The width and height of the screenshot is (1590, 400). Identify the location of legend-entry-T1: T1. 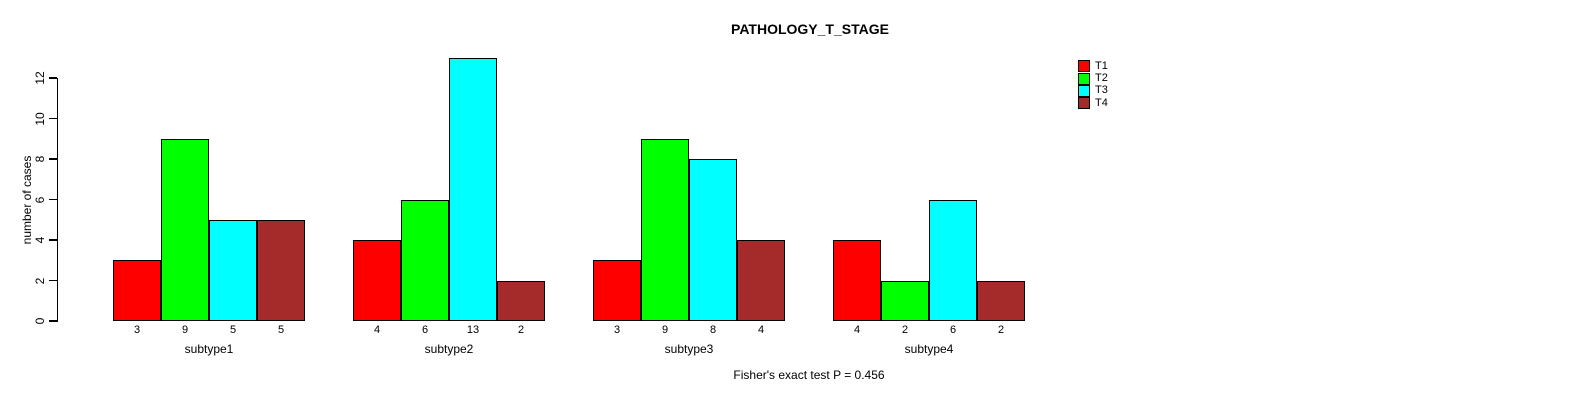
(1093, 66).